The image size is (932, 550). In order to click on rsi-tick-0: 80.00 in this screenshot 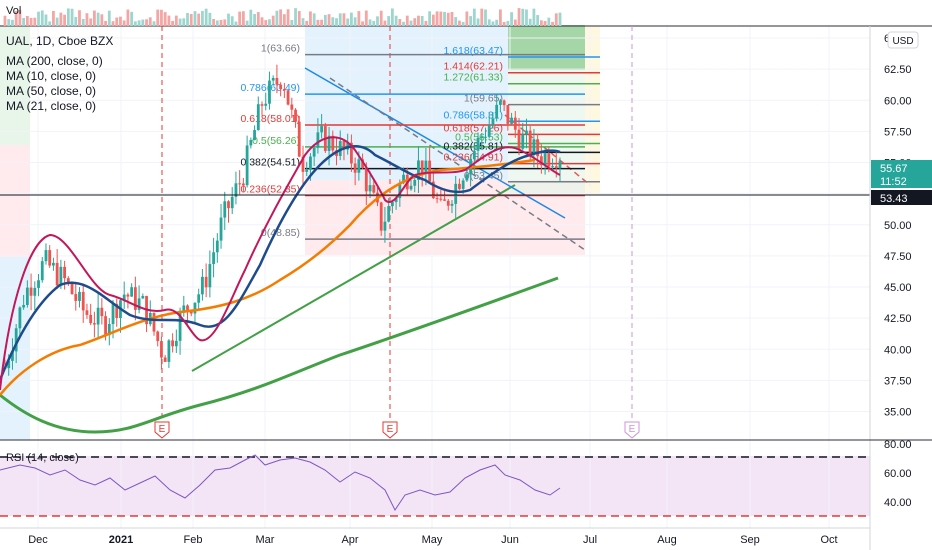, I will do `click(898, 445)`.